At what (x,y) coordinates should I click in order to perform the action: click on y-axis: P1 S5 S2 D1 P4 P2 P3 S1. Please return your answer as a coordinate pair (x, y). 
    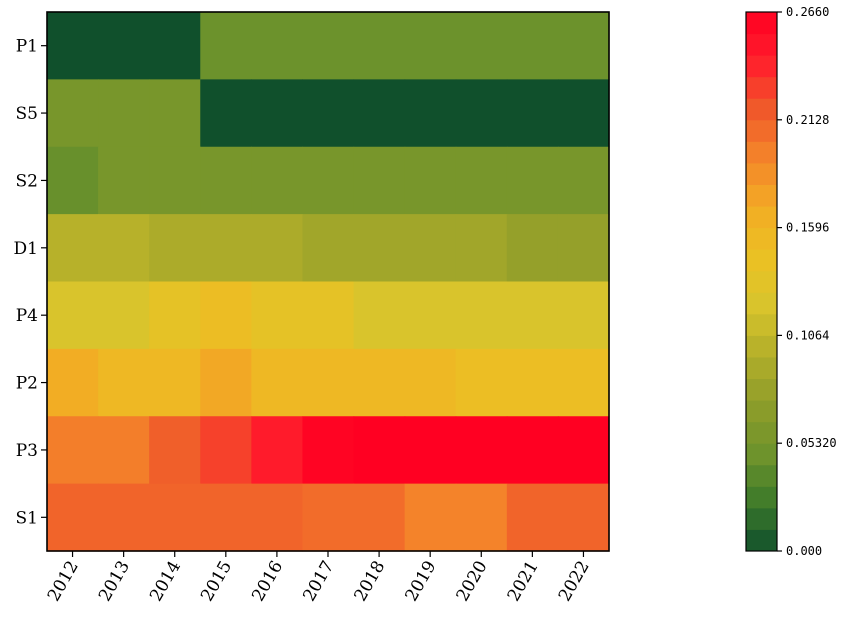
    Looking at the image, I should click on (30, 282).